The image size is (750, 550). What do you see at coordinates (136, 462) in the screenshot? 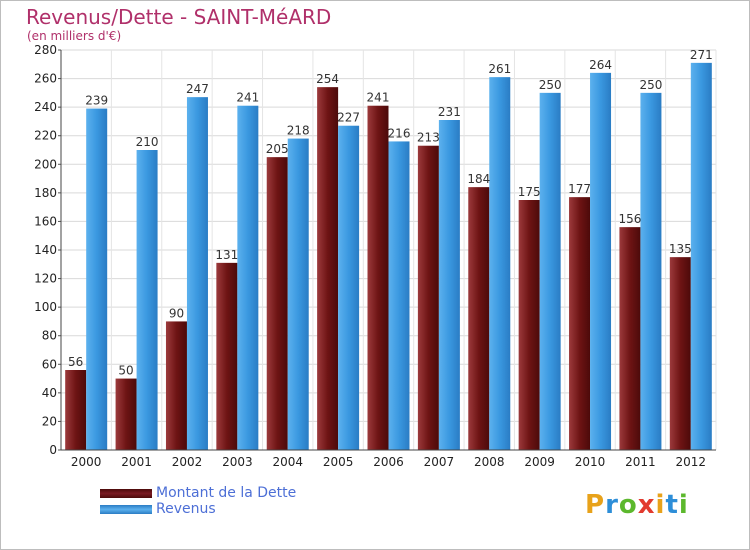
I see `x-tick-label: 2001` at bounding box center [136, 462].